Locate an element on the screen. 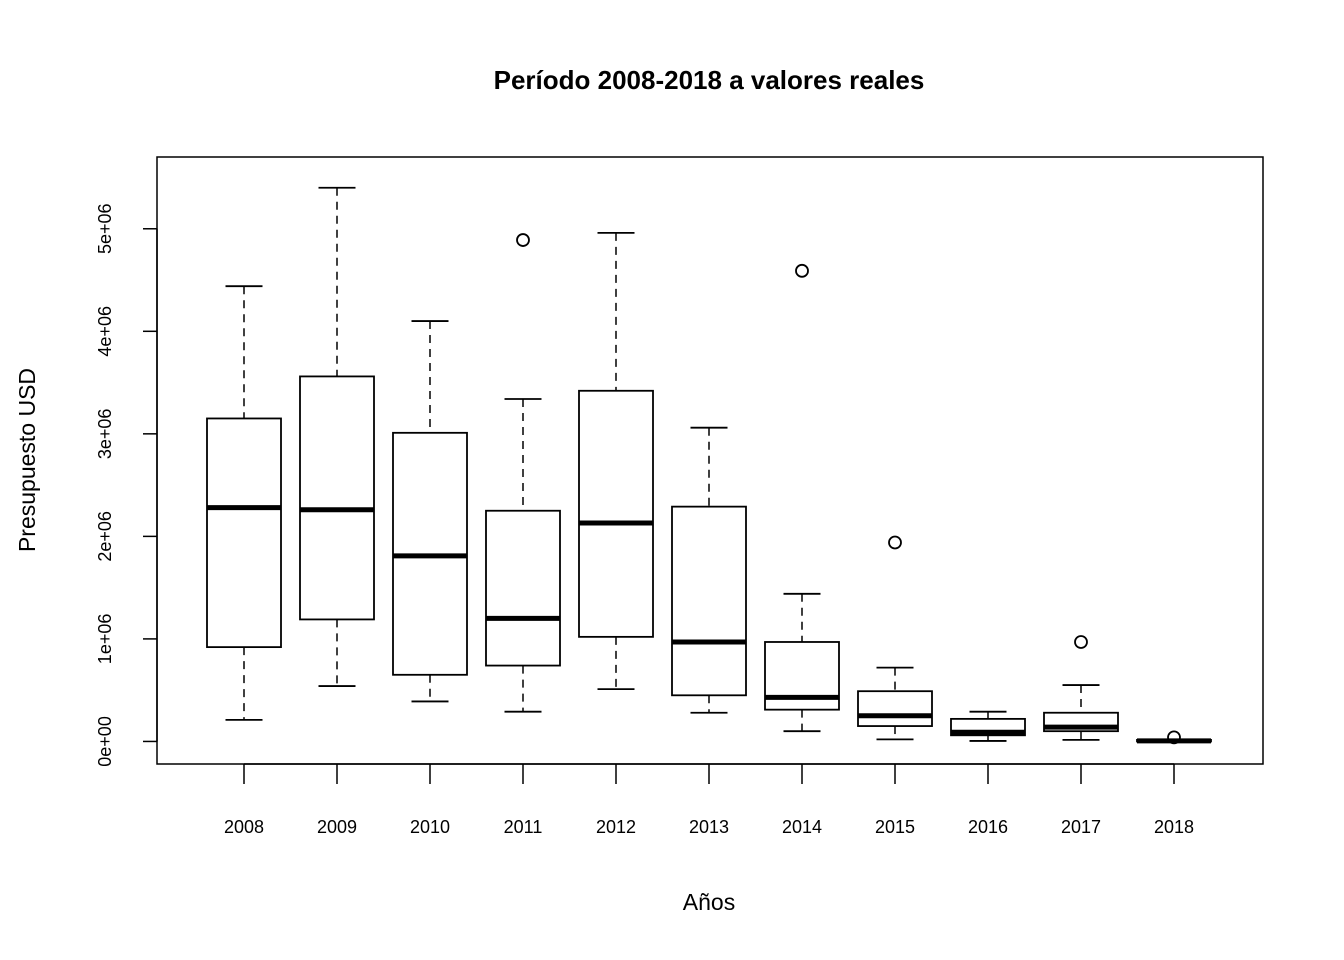  x-tick-label: 2016 is located at coordinates (988, 827).